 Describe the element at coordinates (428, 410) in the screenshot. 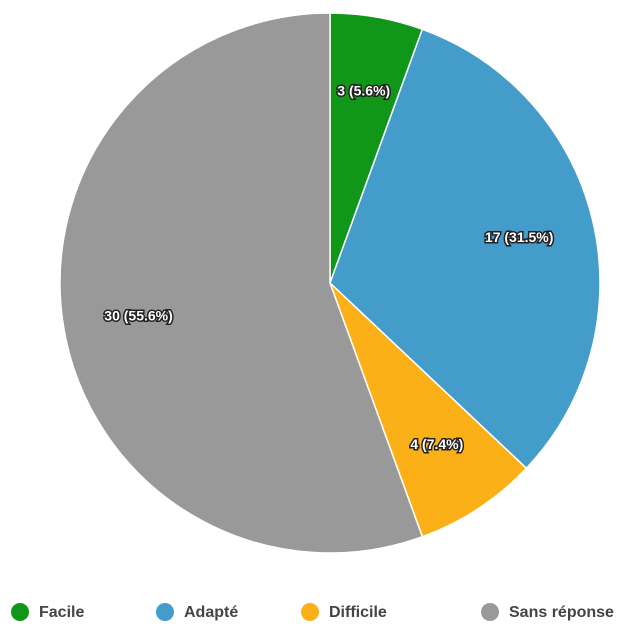

I see `pie-slice` at that location.